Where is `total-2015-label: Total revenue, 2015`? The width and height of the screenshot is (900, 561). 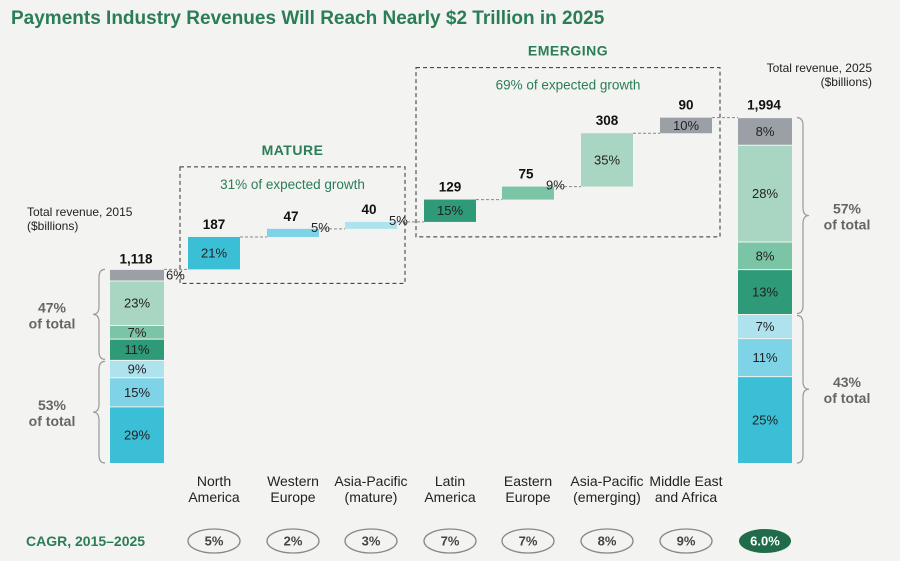
total-2015-label: Total revenue, 2015 is located at coordinates (80, 212).